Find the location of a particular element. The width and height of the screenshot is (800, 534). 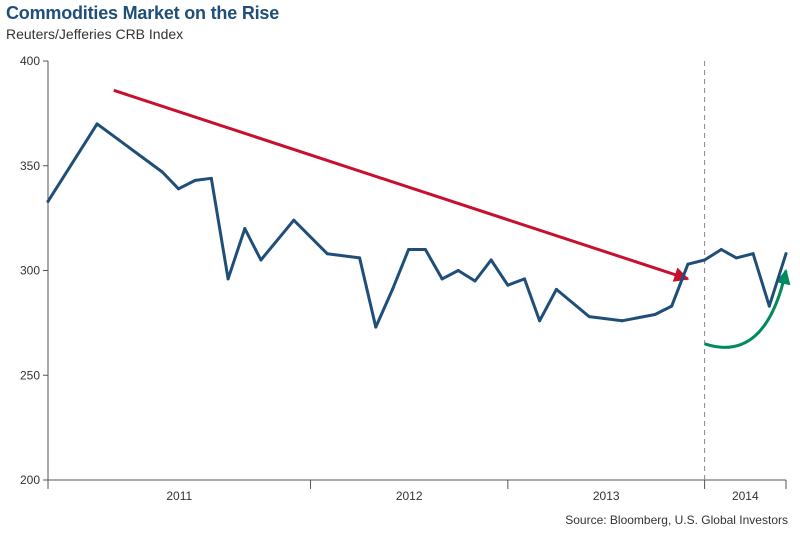

x-tick-label: 2014 is located at coordinates (745, 496).